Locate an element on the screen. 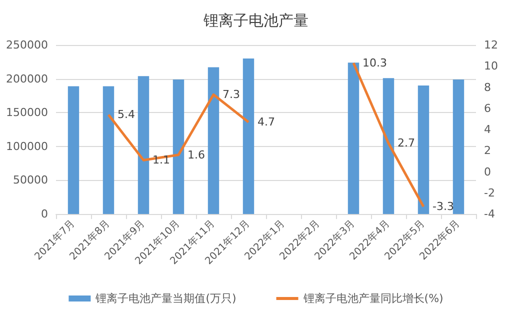 This screenshot has height=319, width=512. data-label: 5.4 is located at coordinates (126, 115).